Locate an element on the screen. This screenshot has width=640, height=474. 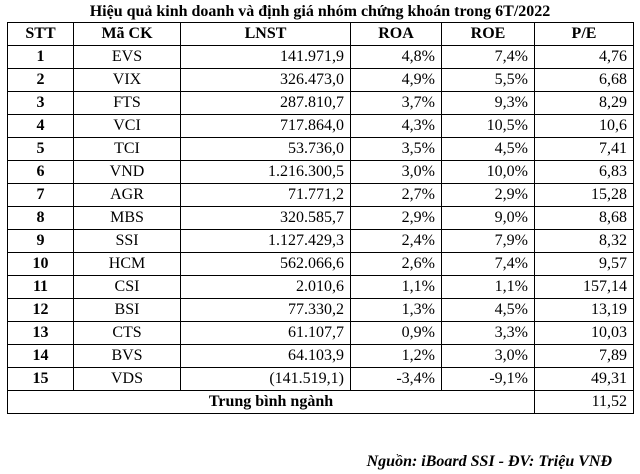
cell-lnst: 53.736,0 is located at coordinates (265, 149).